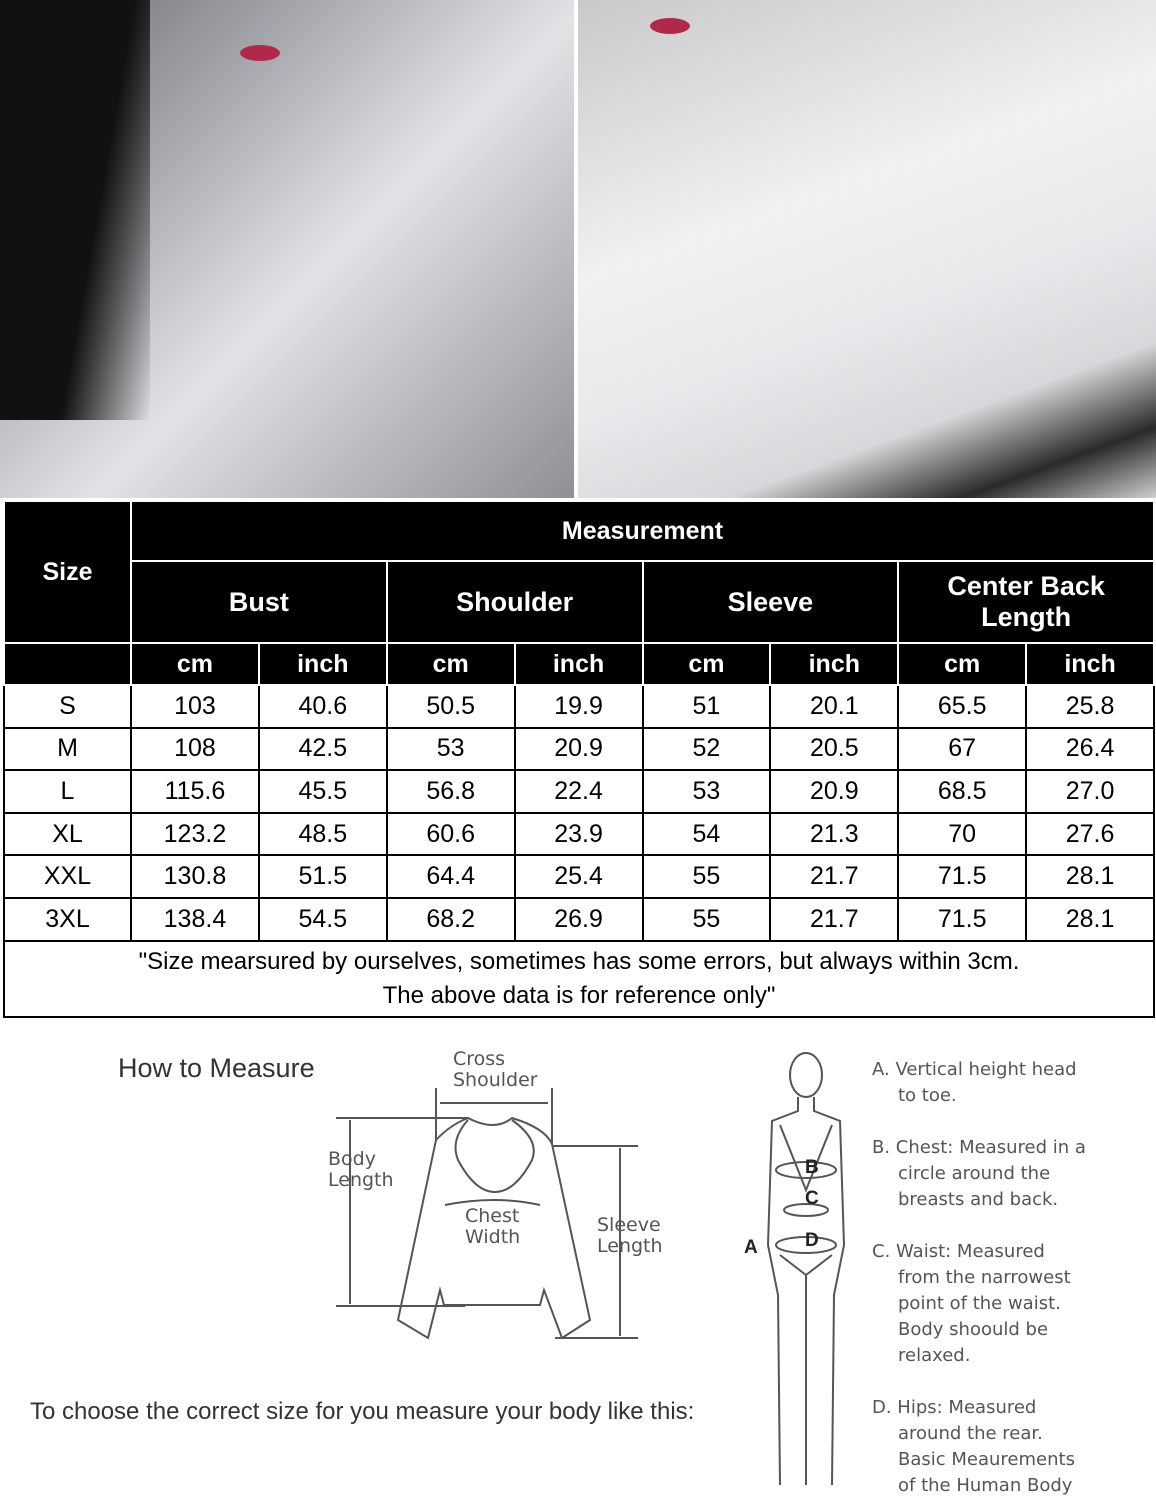  Describe the element at coordinates (934, 1355) in the screenshot. I see `measure-note-line: relaxed.` at that location.